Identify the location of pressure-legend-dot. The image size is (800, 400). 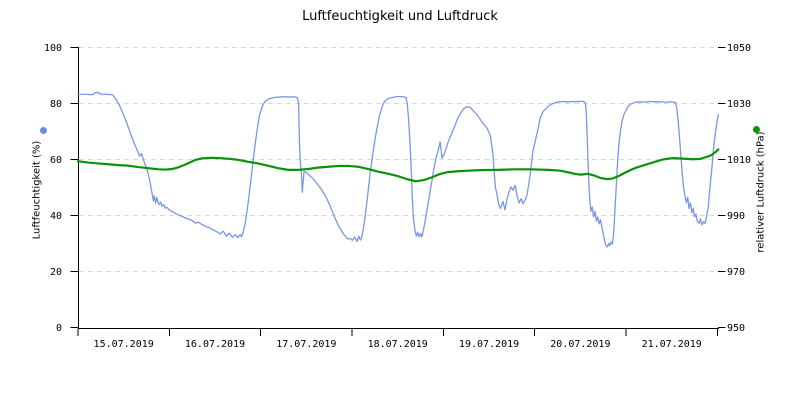
(756, 129).